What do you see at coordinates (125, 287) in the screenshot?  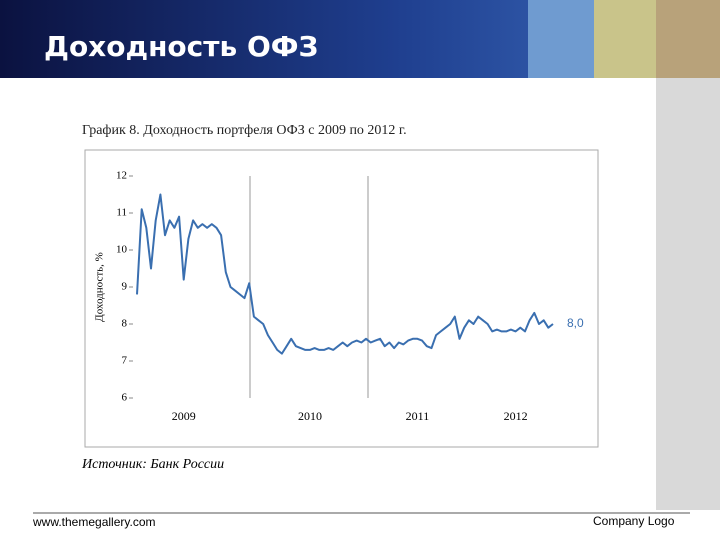 I see `y-tick-label: 9` at bounding box center [125, 287].